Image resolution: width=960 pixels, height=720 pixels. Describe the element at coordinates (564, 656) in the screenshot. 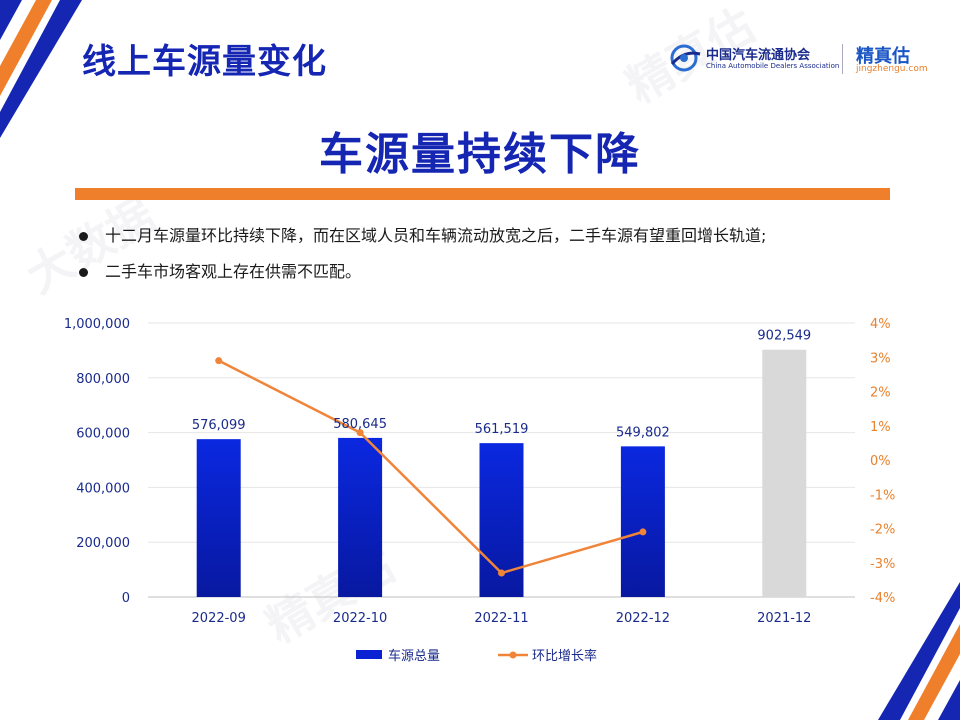

I see `legend-line-label: 环比增长率` at that location.